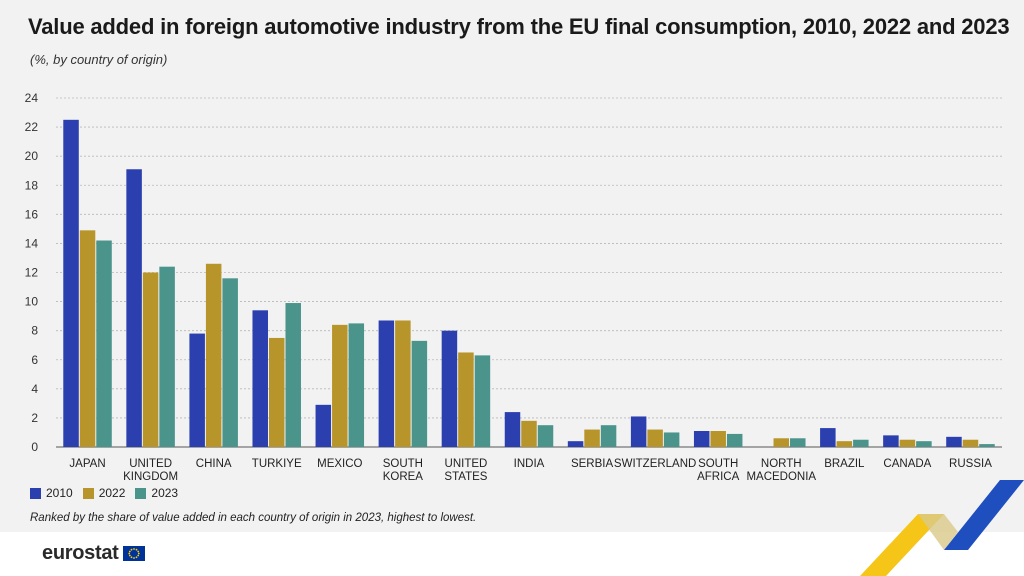 The width and height of the screenshot is (1024, 576). Describe the element at coordinates (32, 185) in the screenshot. I see `y-tick-label: 18` at that location.